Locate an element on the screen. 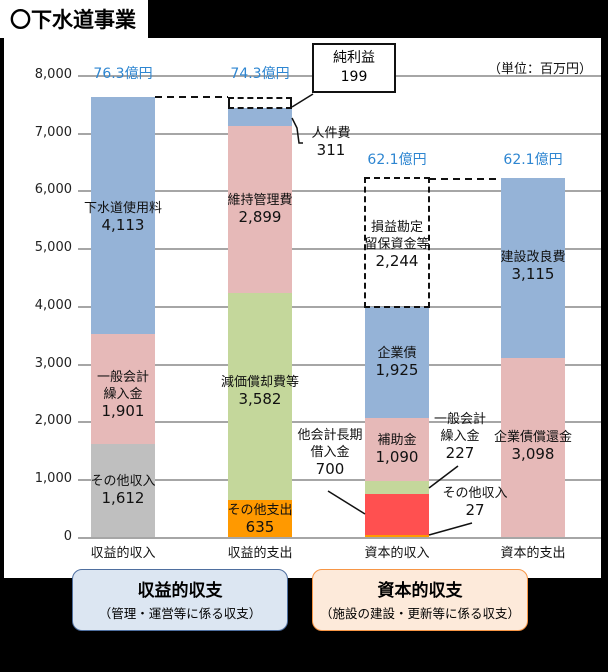 The width and height of the screenshot is (608, 672). label-general-transfer: 一般会計 繰入金 1,901 is located at coordinates (122, 395).